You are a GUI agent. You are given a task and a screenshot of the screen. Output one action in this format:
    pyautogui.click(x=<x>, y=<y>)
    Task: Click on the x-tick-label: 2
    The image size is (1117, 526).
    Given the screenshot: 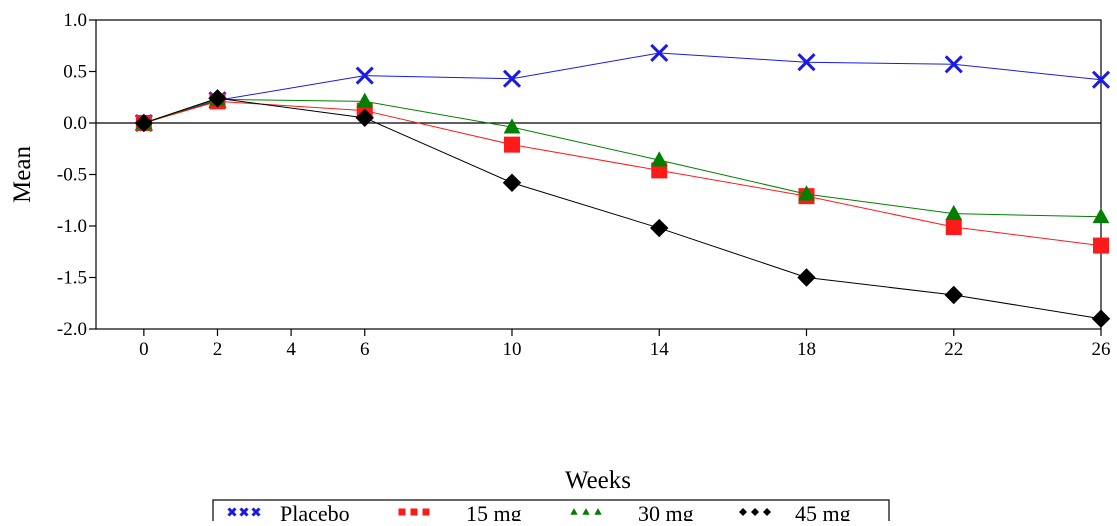 What is the action you would take?
    pyautogui.click(x=218, y=349)
    